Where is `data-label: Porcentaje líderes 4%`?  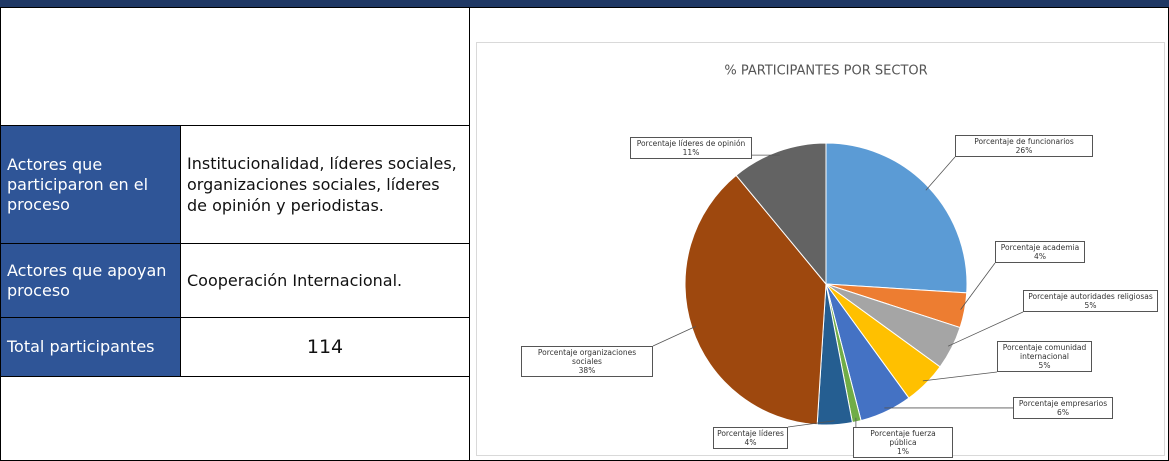
data-label: Porcentaje líderes 4% is located at coordinates (750, 438).